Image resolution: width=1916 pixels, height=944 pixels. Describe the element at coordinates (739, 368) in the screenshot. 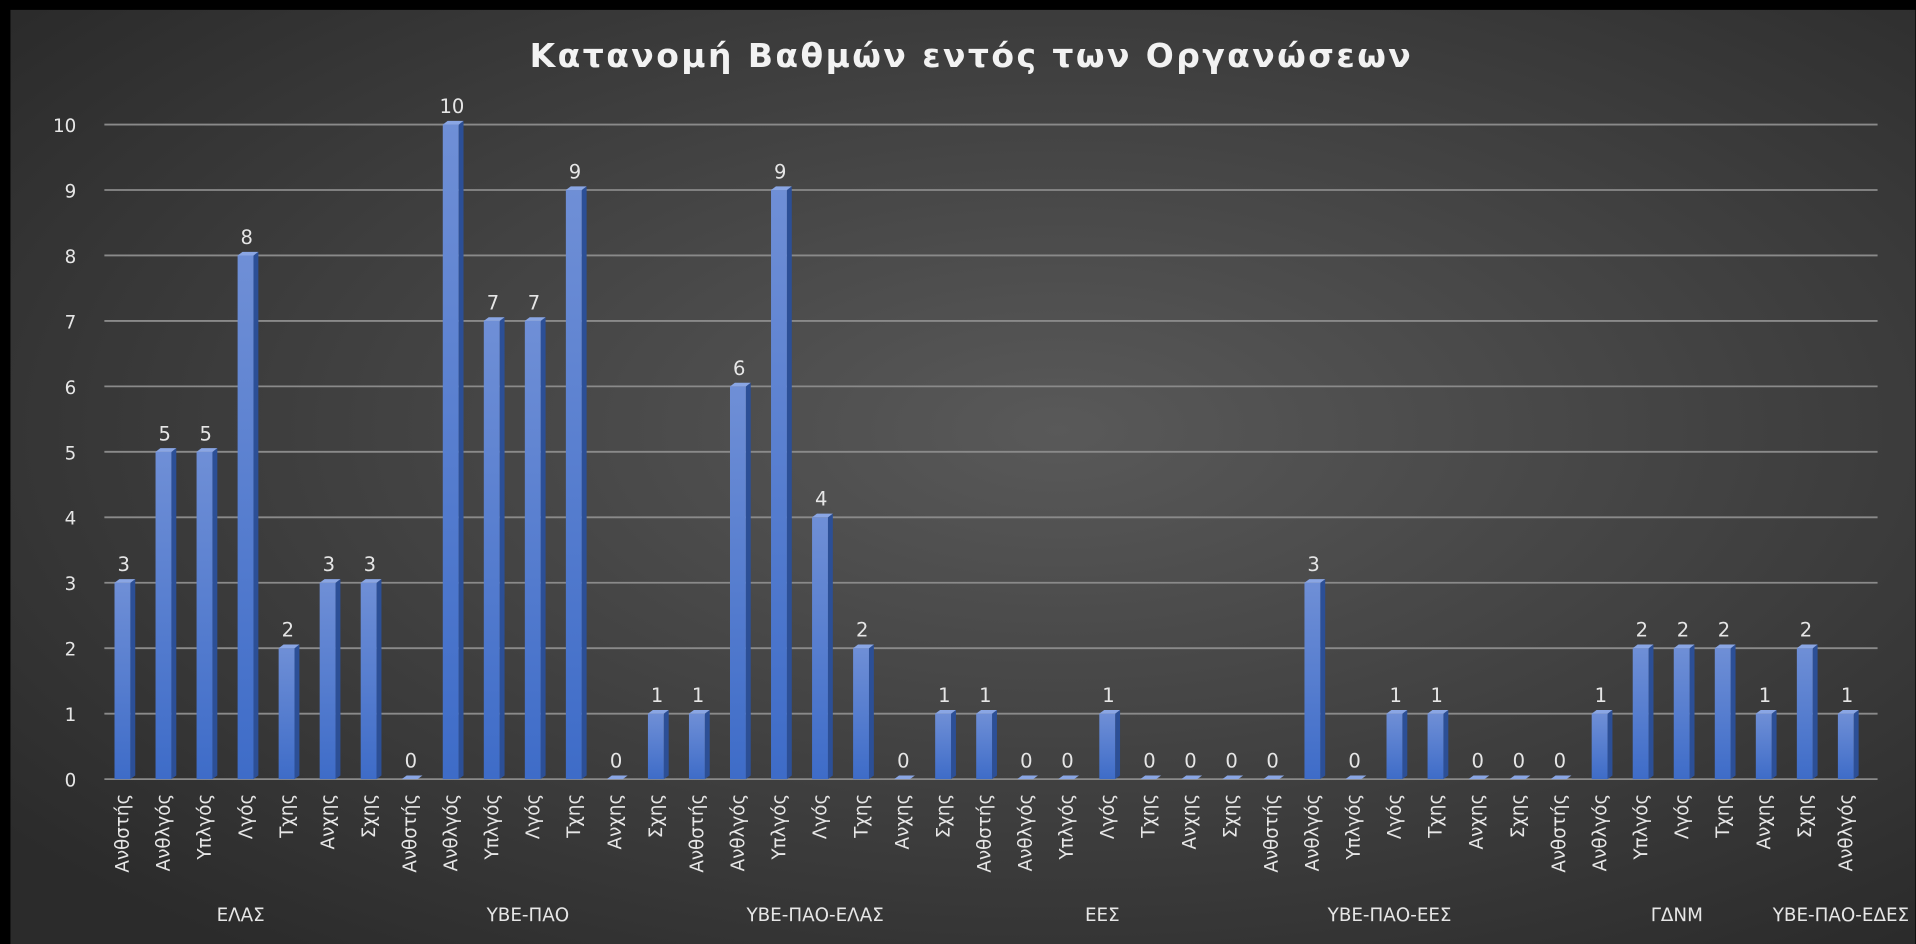

I see `value-label: 6` at that location.